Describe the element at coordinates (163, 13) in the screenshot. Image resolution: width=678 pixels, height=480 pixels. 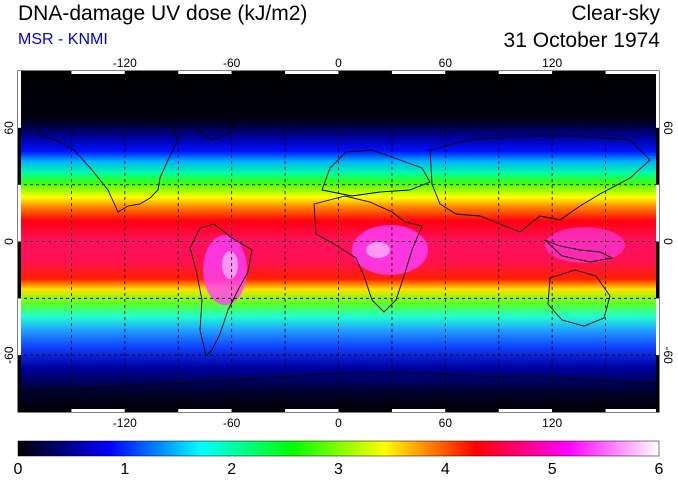
I see `map-title: DNA-damage UV dose (kJ/m2)` at that location.